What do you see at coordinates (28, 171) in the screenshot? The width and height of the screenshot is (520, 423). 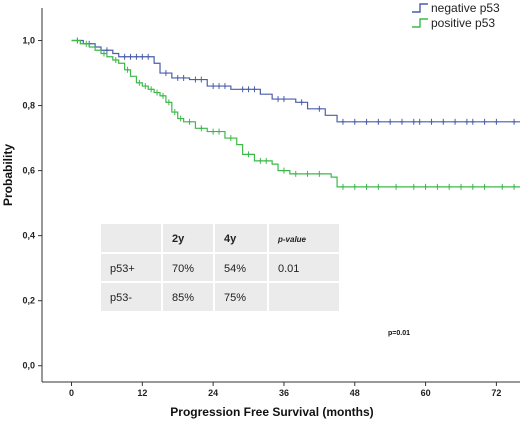 I see `y-tick-label: 0,6` at bounding box center [28, 171].